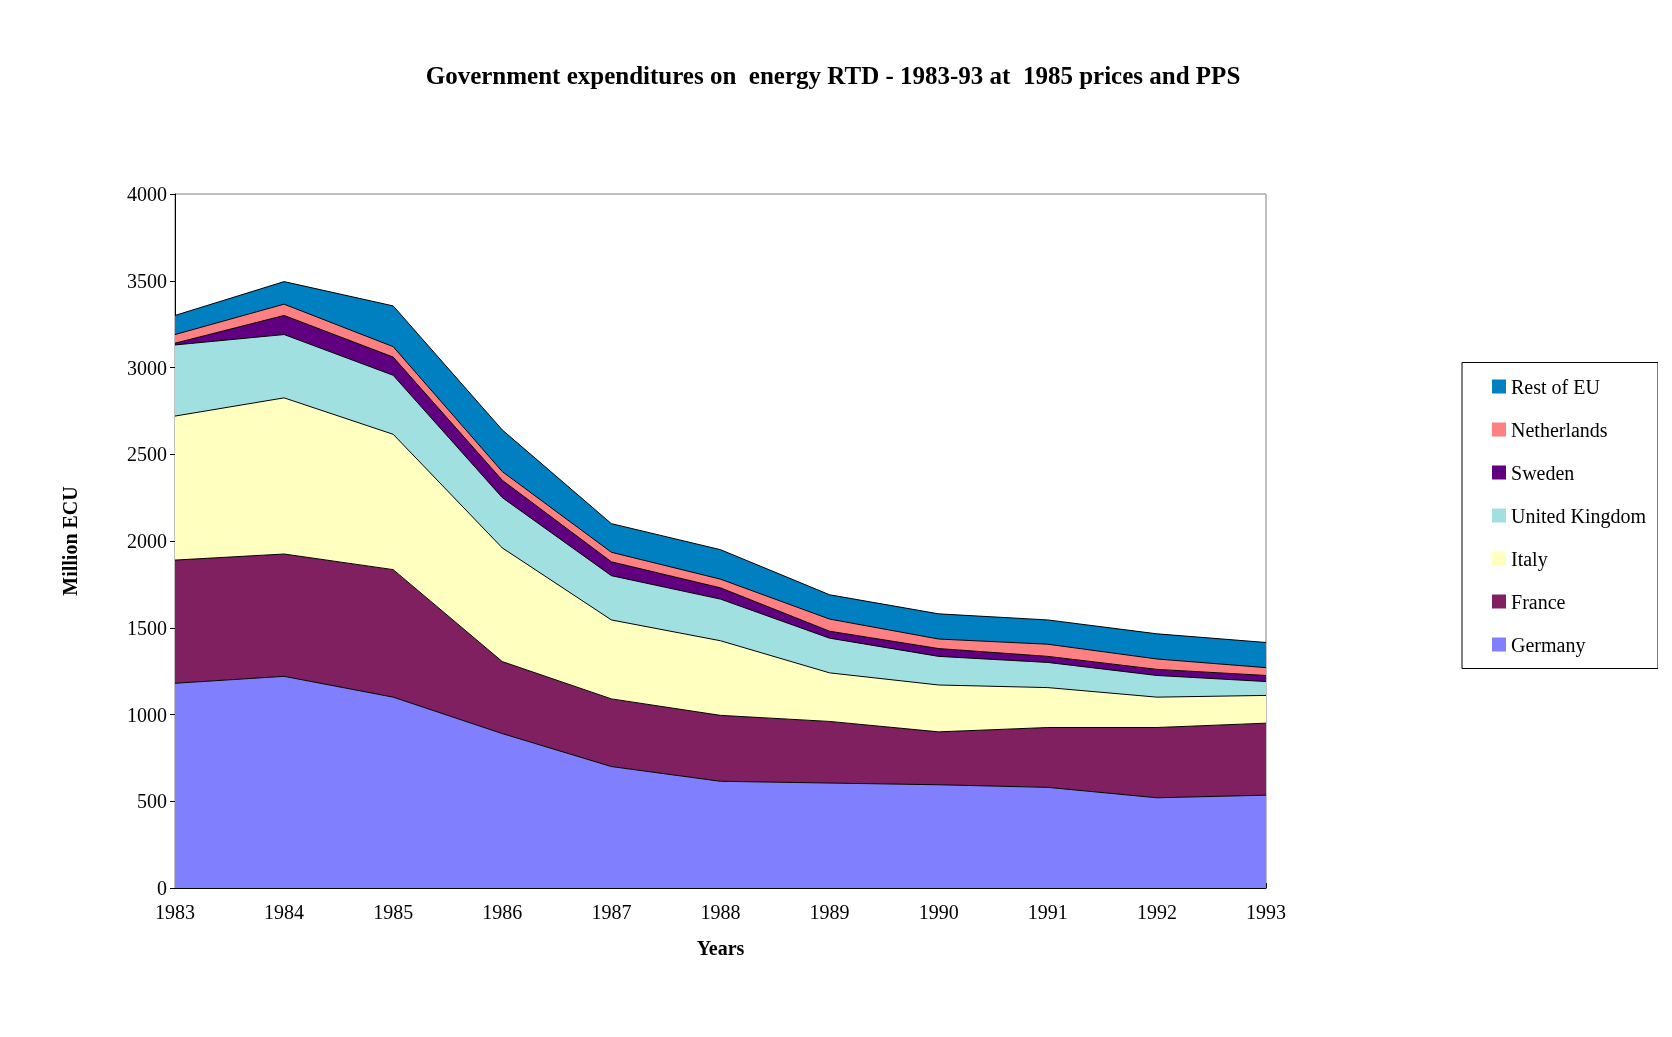 This screenshot has width=1672, height=1037. What do you see at coordinates (1579, 516) in the screenshot?
I see `legend-label: United Kingdom` at bounding box center [1579, 516].